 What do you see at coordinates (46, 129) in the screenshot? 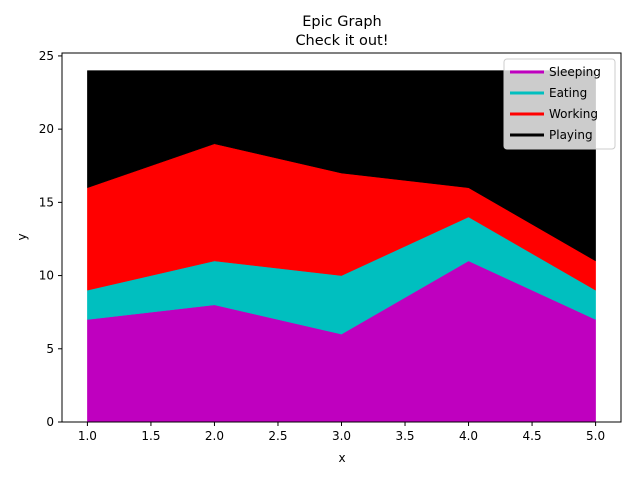
I see `y-tick-label: 20` at bounding box center [46, 129].